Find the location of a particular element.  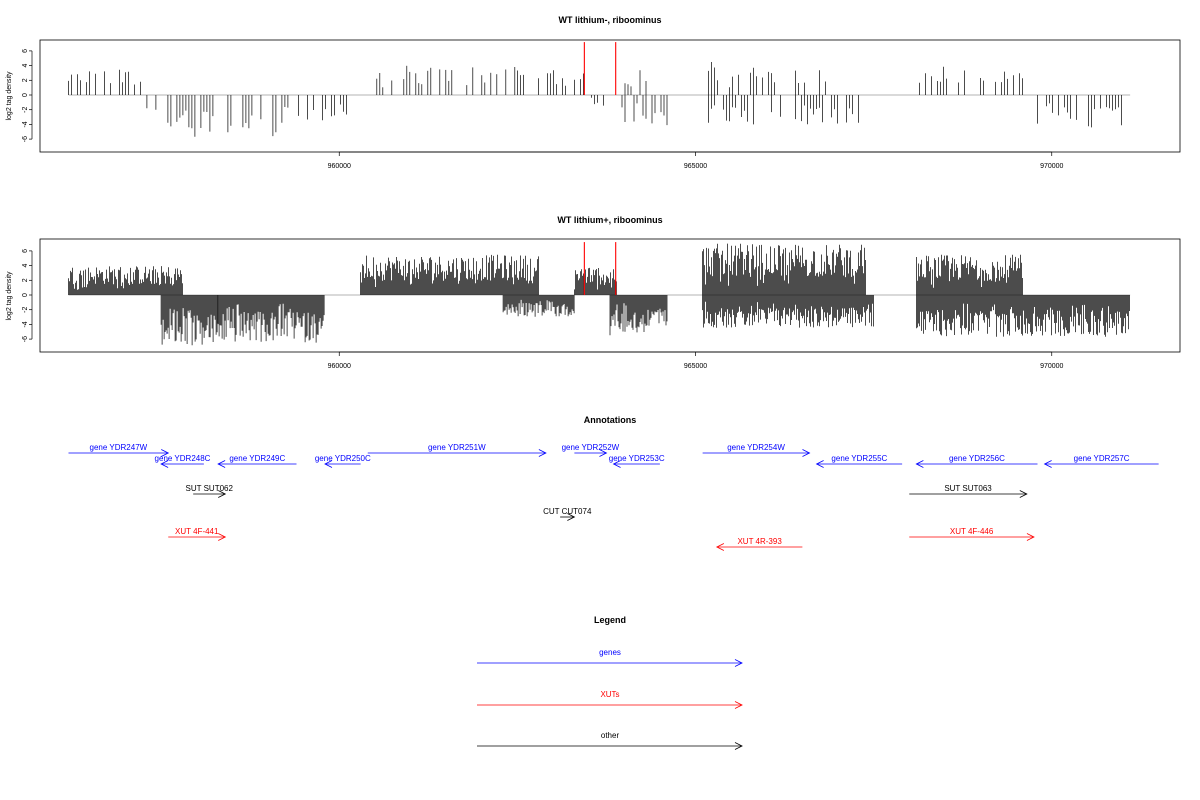

feature-gene-ydr251w: gene YDR251W is located at coordinates (457, 450).